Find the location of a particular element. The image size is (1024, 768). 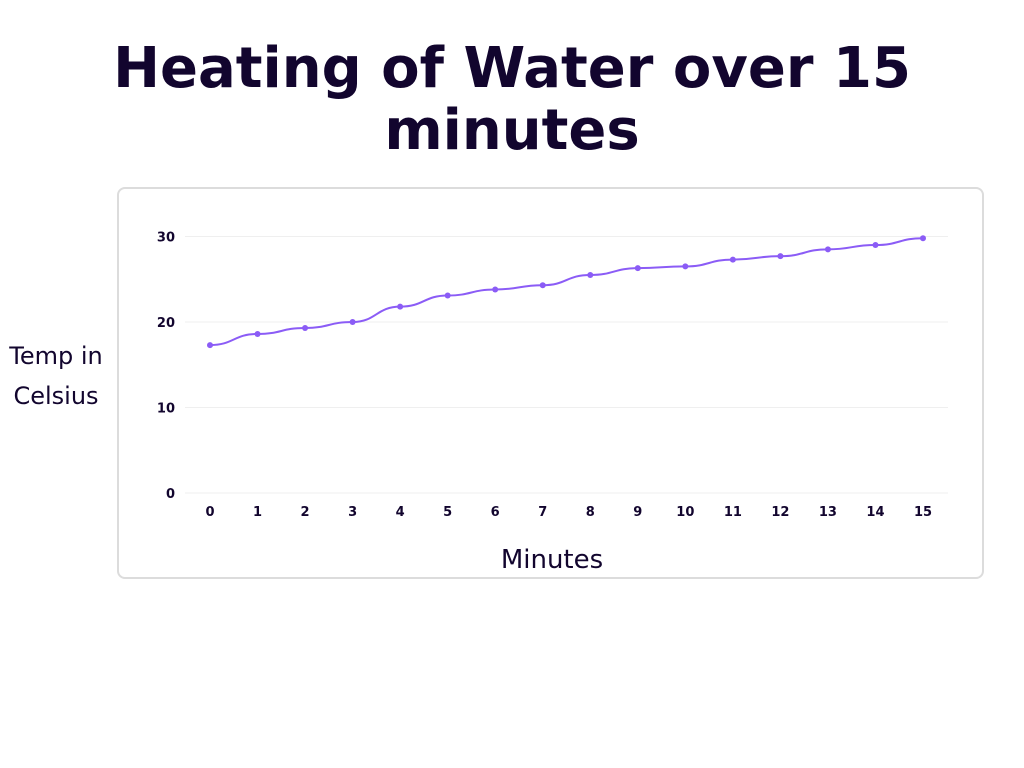

x-tick-label: 0 is located at coordinates (209, 512).